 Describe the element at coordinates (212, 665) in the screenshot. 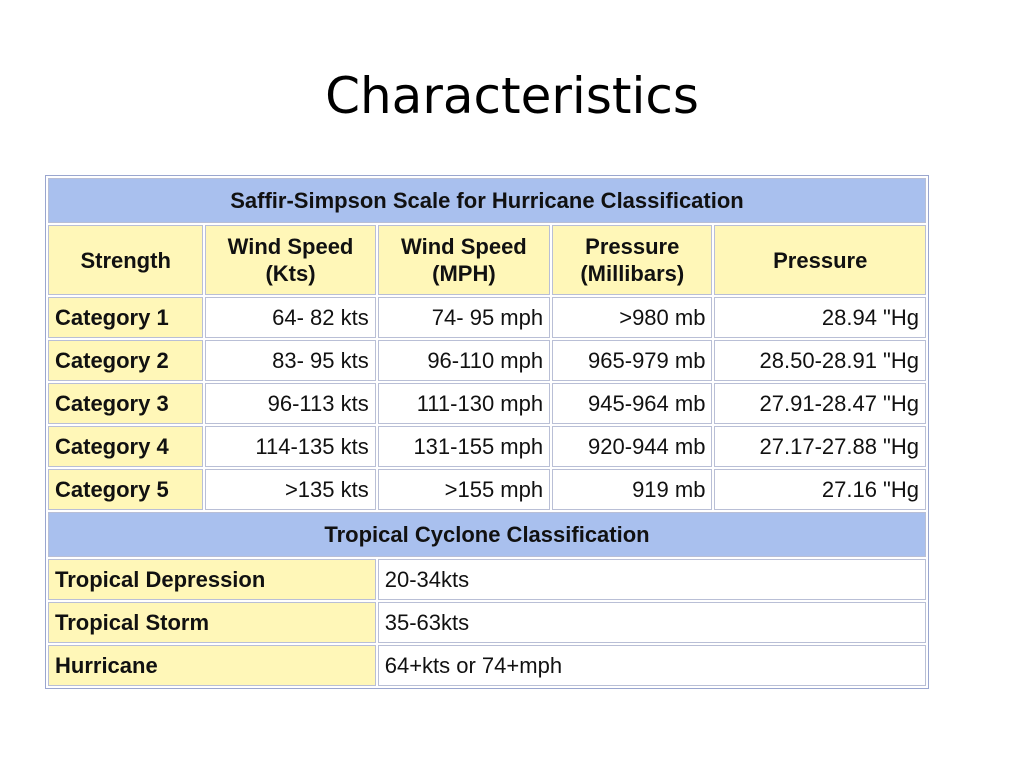

I see `tropical-label: Hurricane` at that location.